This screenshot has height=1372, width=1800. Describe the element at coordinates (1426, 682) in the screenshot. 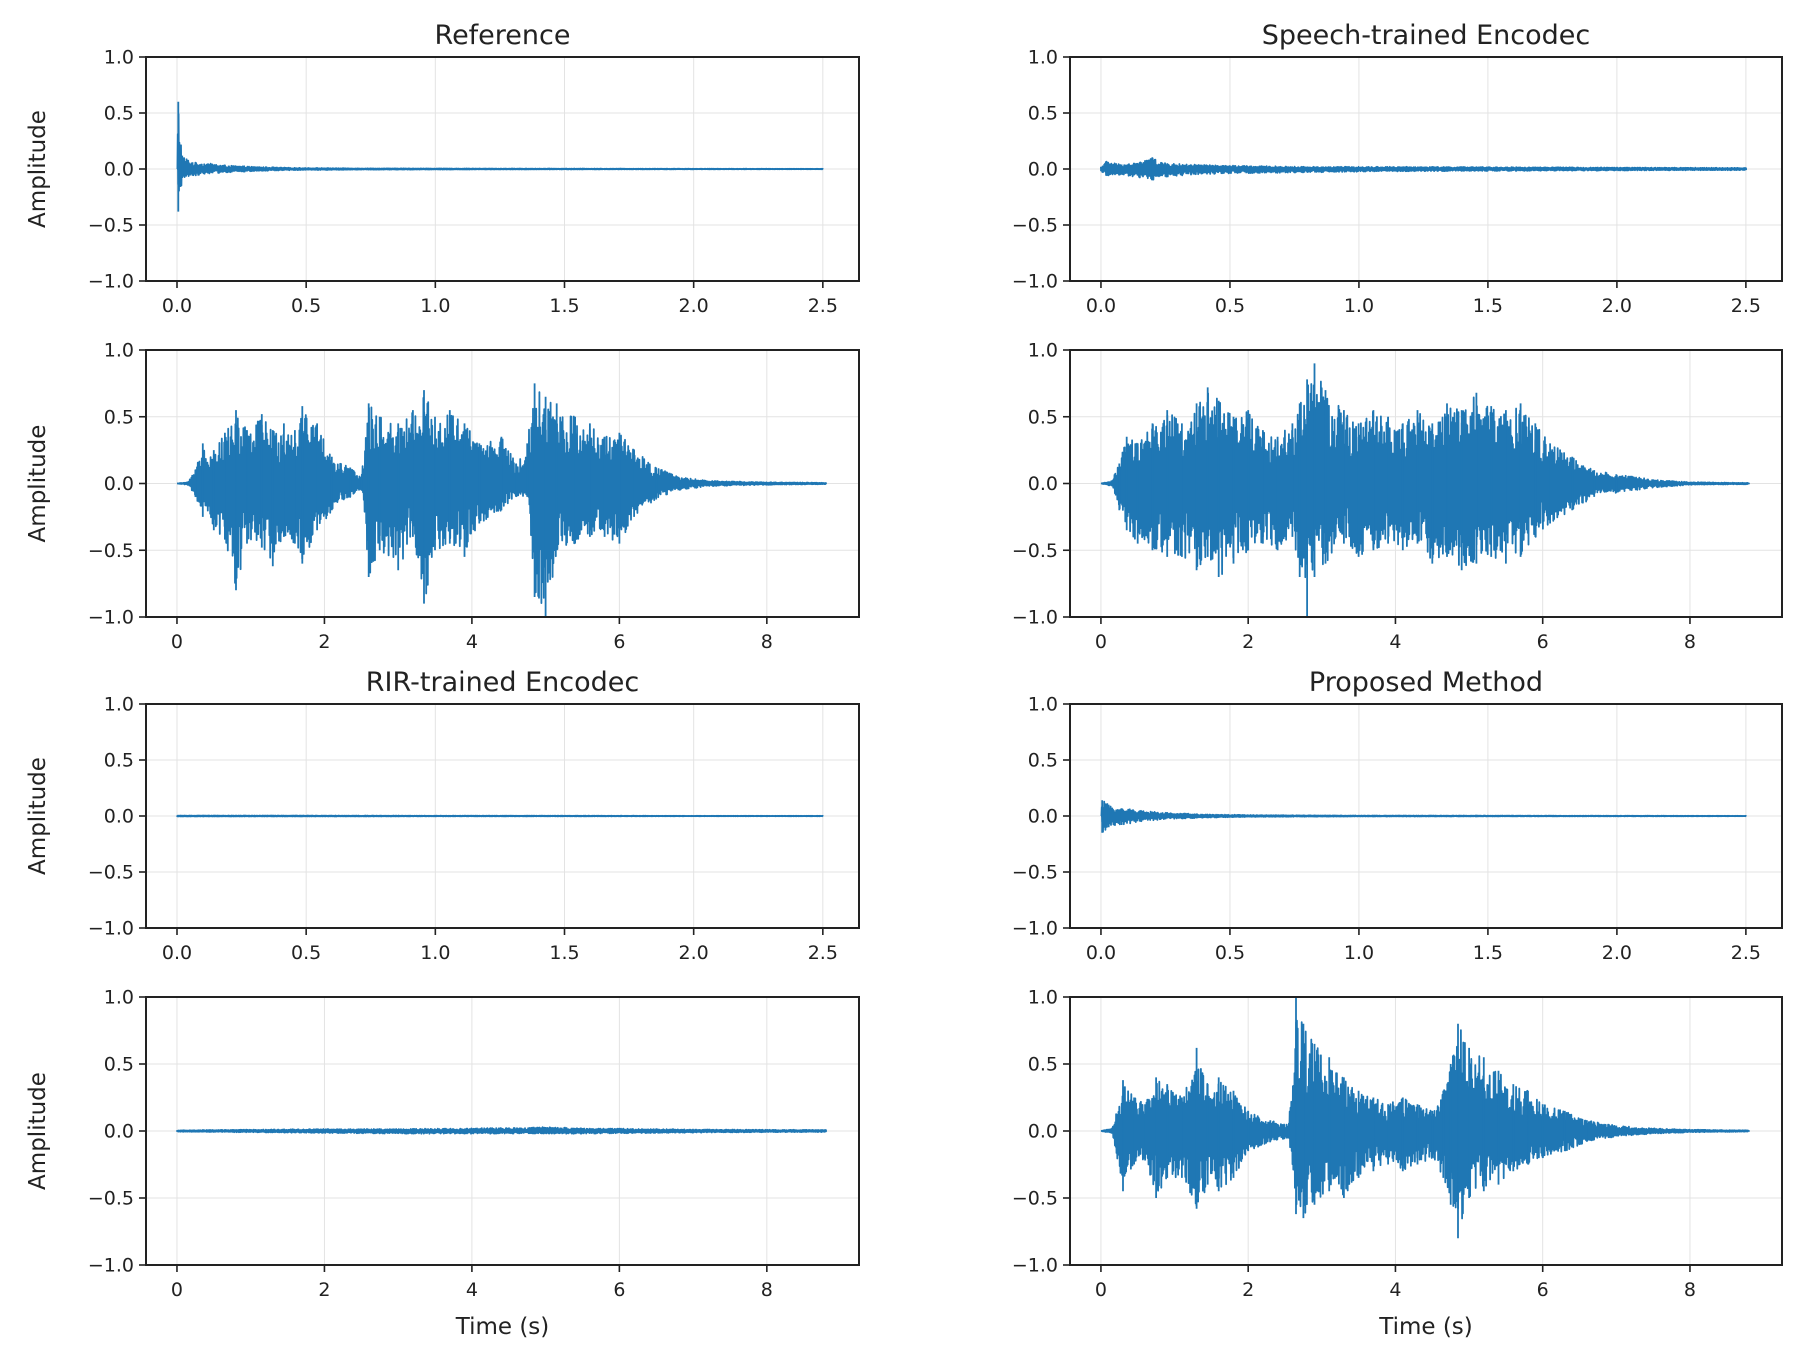

I see `panel-title: Proposed Method` at that location.